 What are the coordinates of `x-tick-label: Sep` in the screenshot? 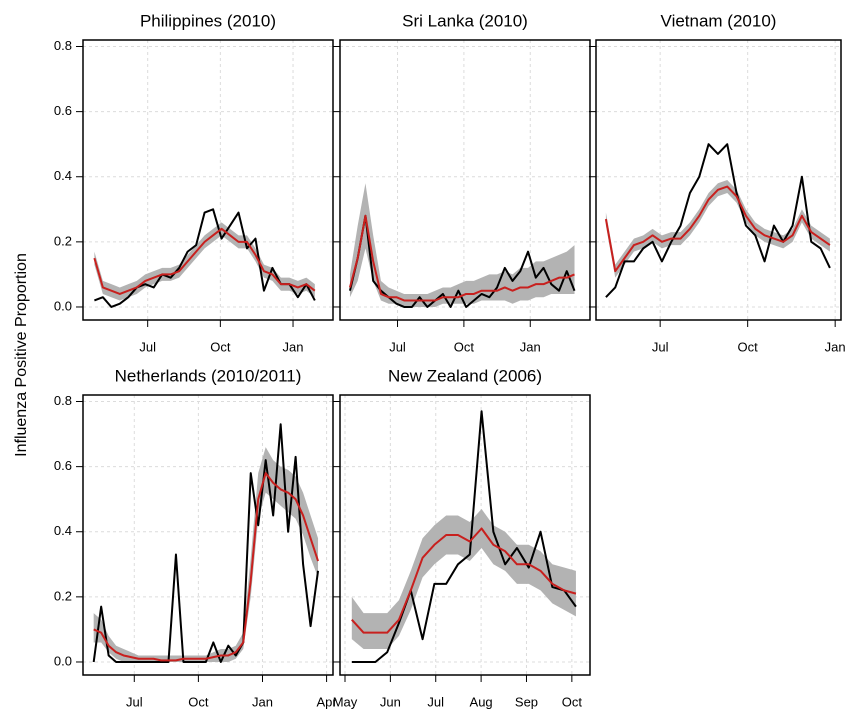 It's located at (526, 701).